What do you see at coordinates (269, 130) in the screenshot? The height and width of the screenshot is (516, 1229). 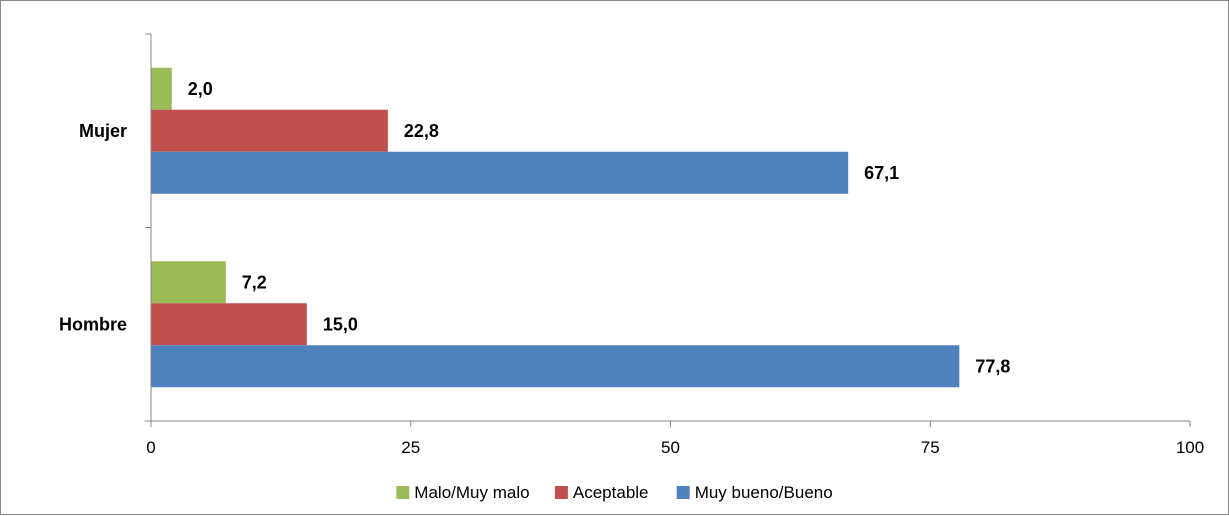 I see `bar-aceptable-mujer` at bounding box center [269, 130].